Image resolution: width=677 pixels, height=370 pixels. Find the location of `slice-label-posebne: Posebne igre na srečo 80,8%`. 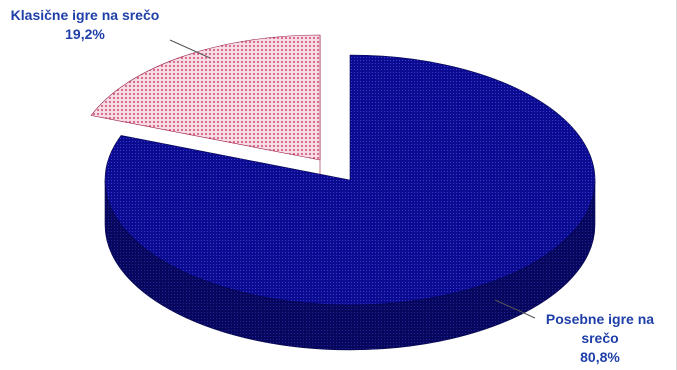

slice-label-posebne: Posebne igre na srečo 80,8% is located at coordinates (600, 338).